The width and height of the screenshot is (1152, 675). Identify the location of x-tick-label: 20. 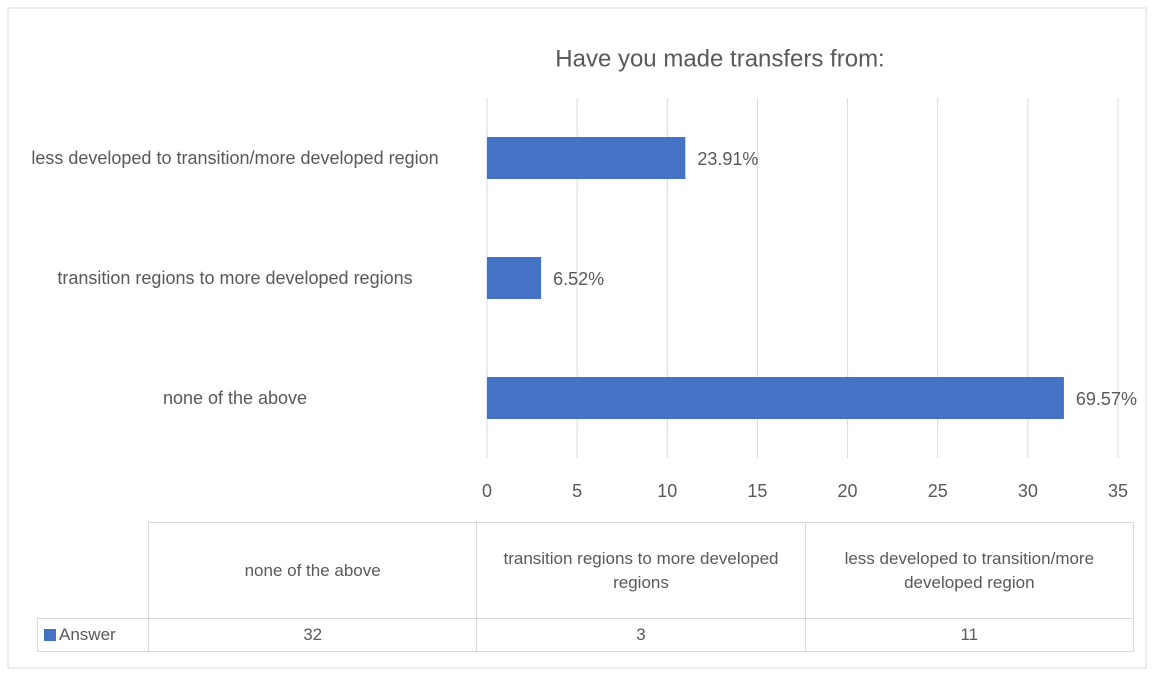
(848, 491).